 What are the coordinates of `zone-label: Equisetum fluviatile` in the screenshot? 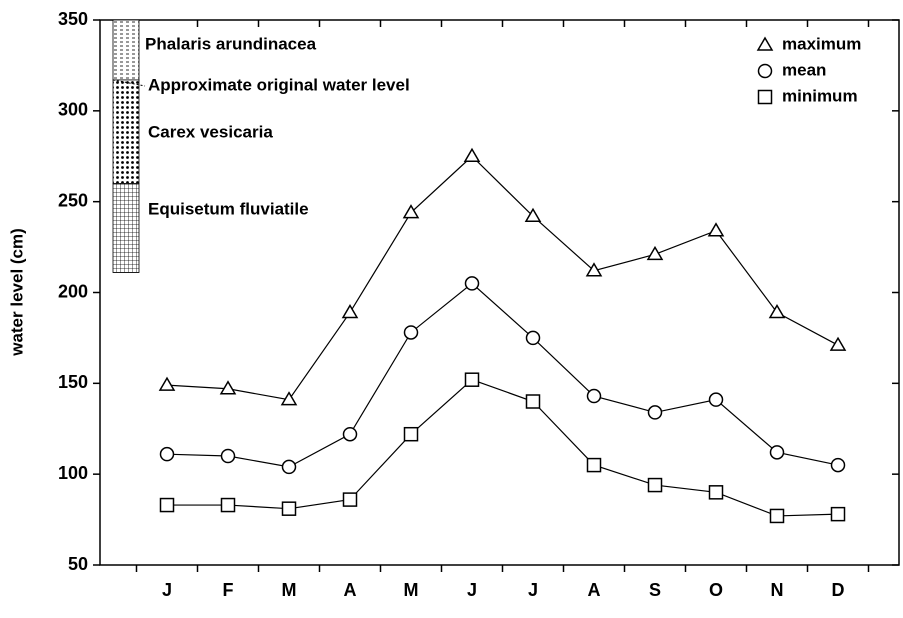 It's located at (228, 208).